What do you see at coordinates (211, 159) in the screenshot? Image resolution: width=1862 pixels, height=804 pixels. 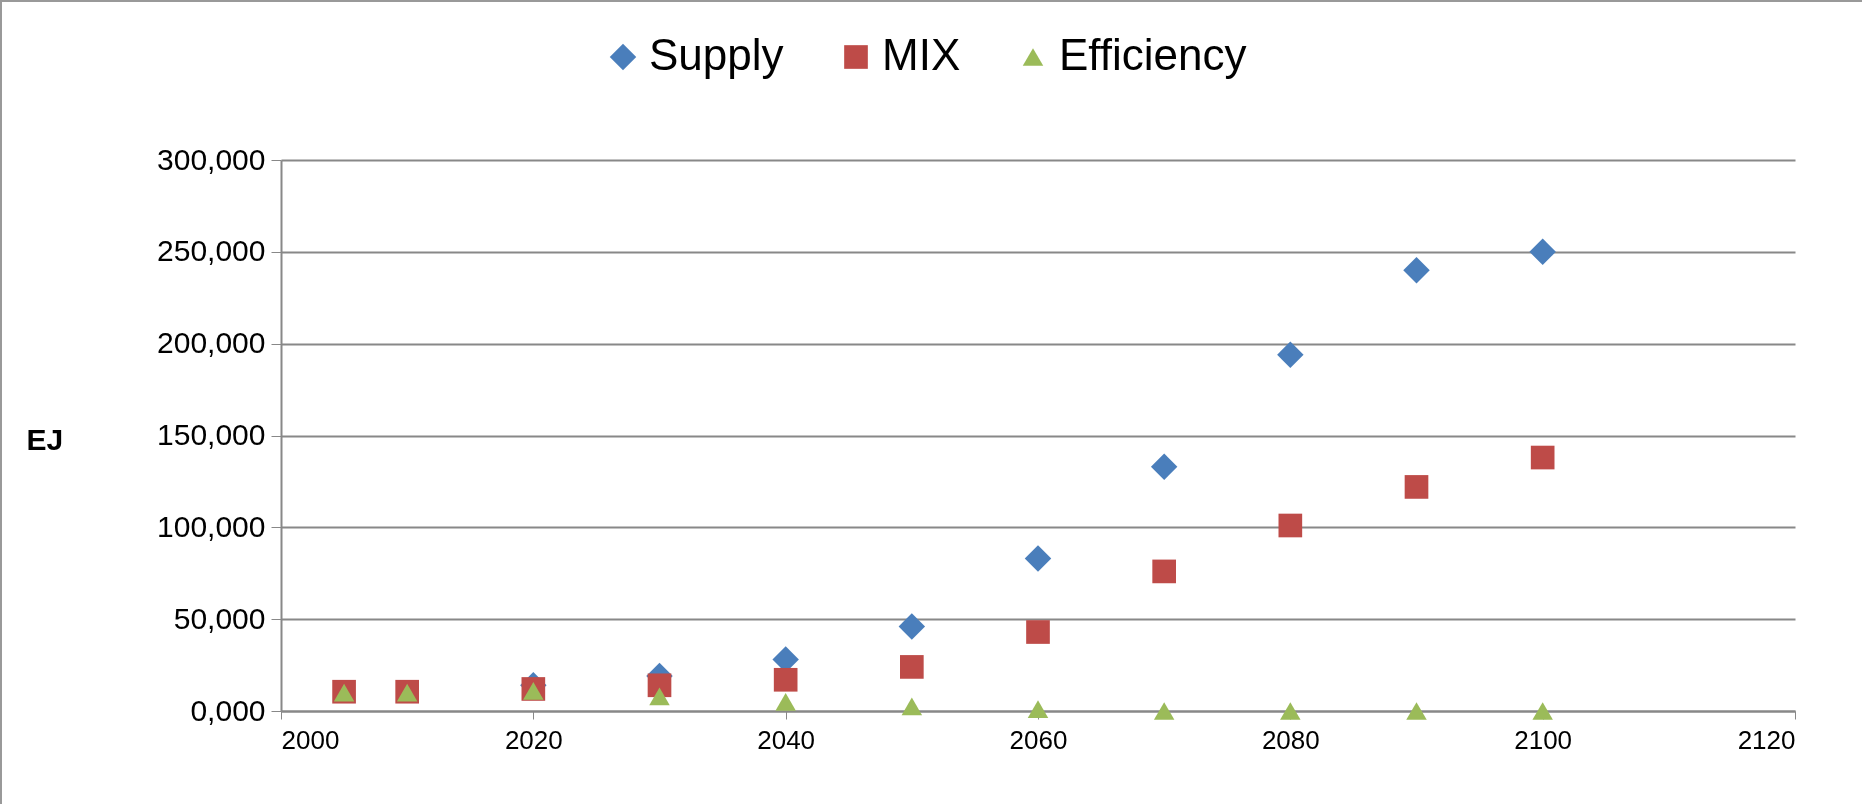 I see `y-tick-label: 300,000` at bounding box center [211, 159].